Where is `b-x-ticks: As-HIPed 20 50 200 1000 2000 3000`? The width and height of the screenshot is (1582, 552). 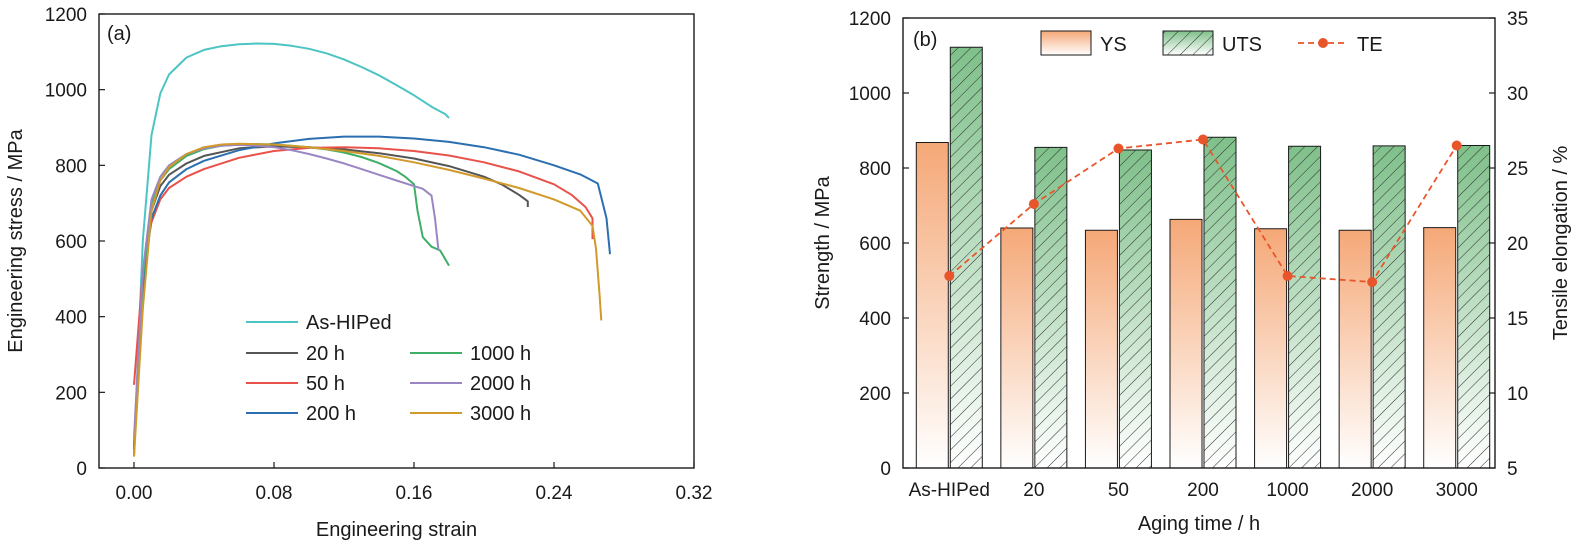
b-x-ticks: As-HIPed 20 50 200 1000 2000 3000 is located at coordinates (1193, 490).